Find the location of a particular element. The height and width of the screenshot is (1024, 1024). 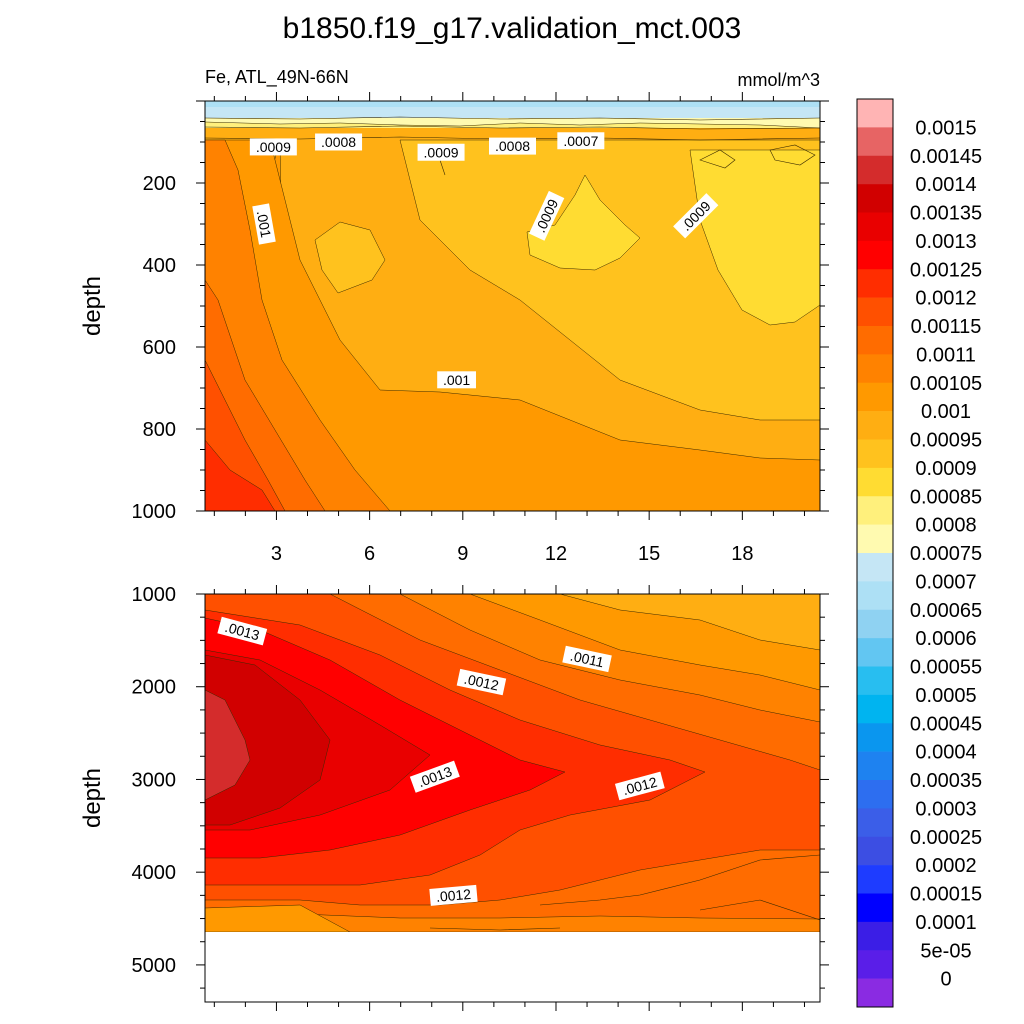

upper-ylabel: depth is located at coordinates (92, 306).